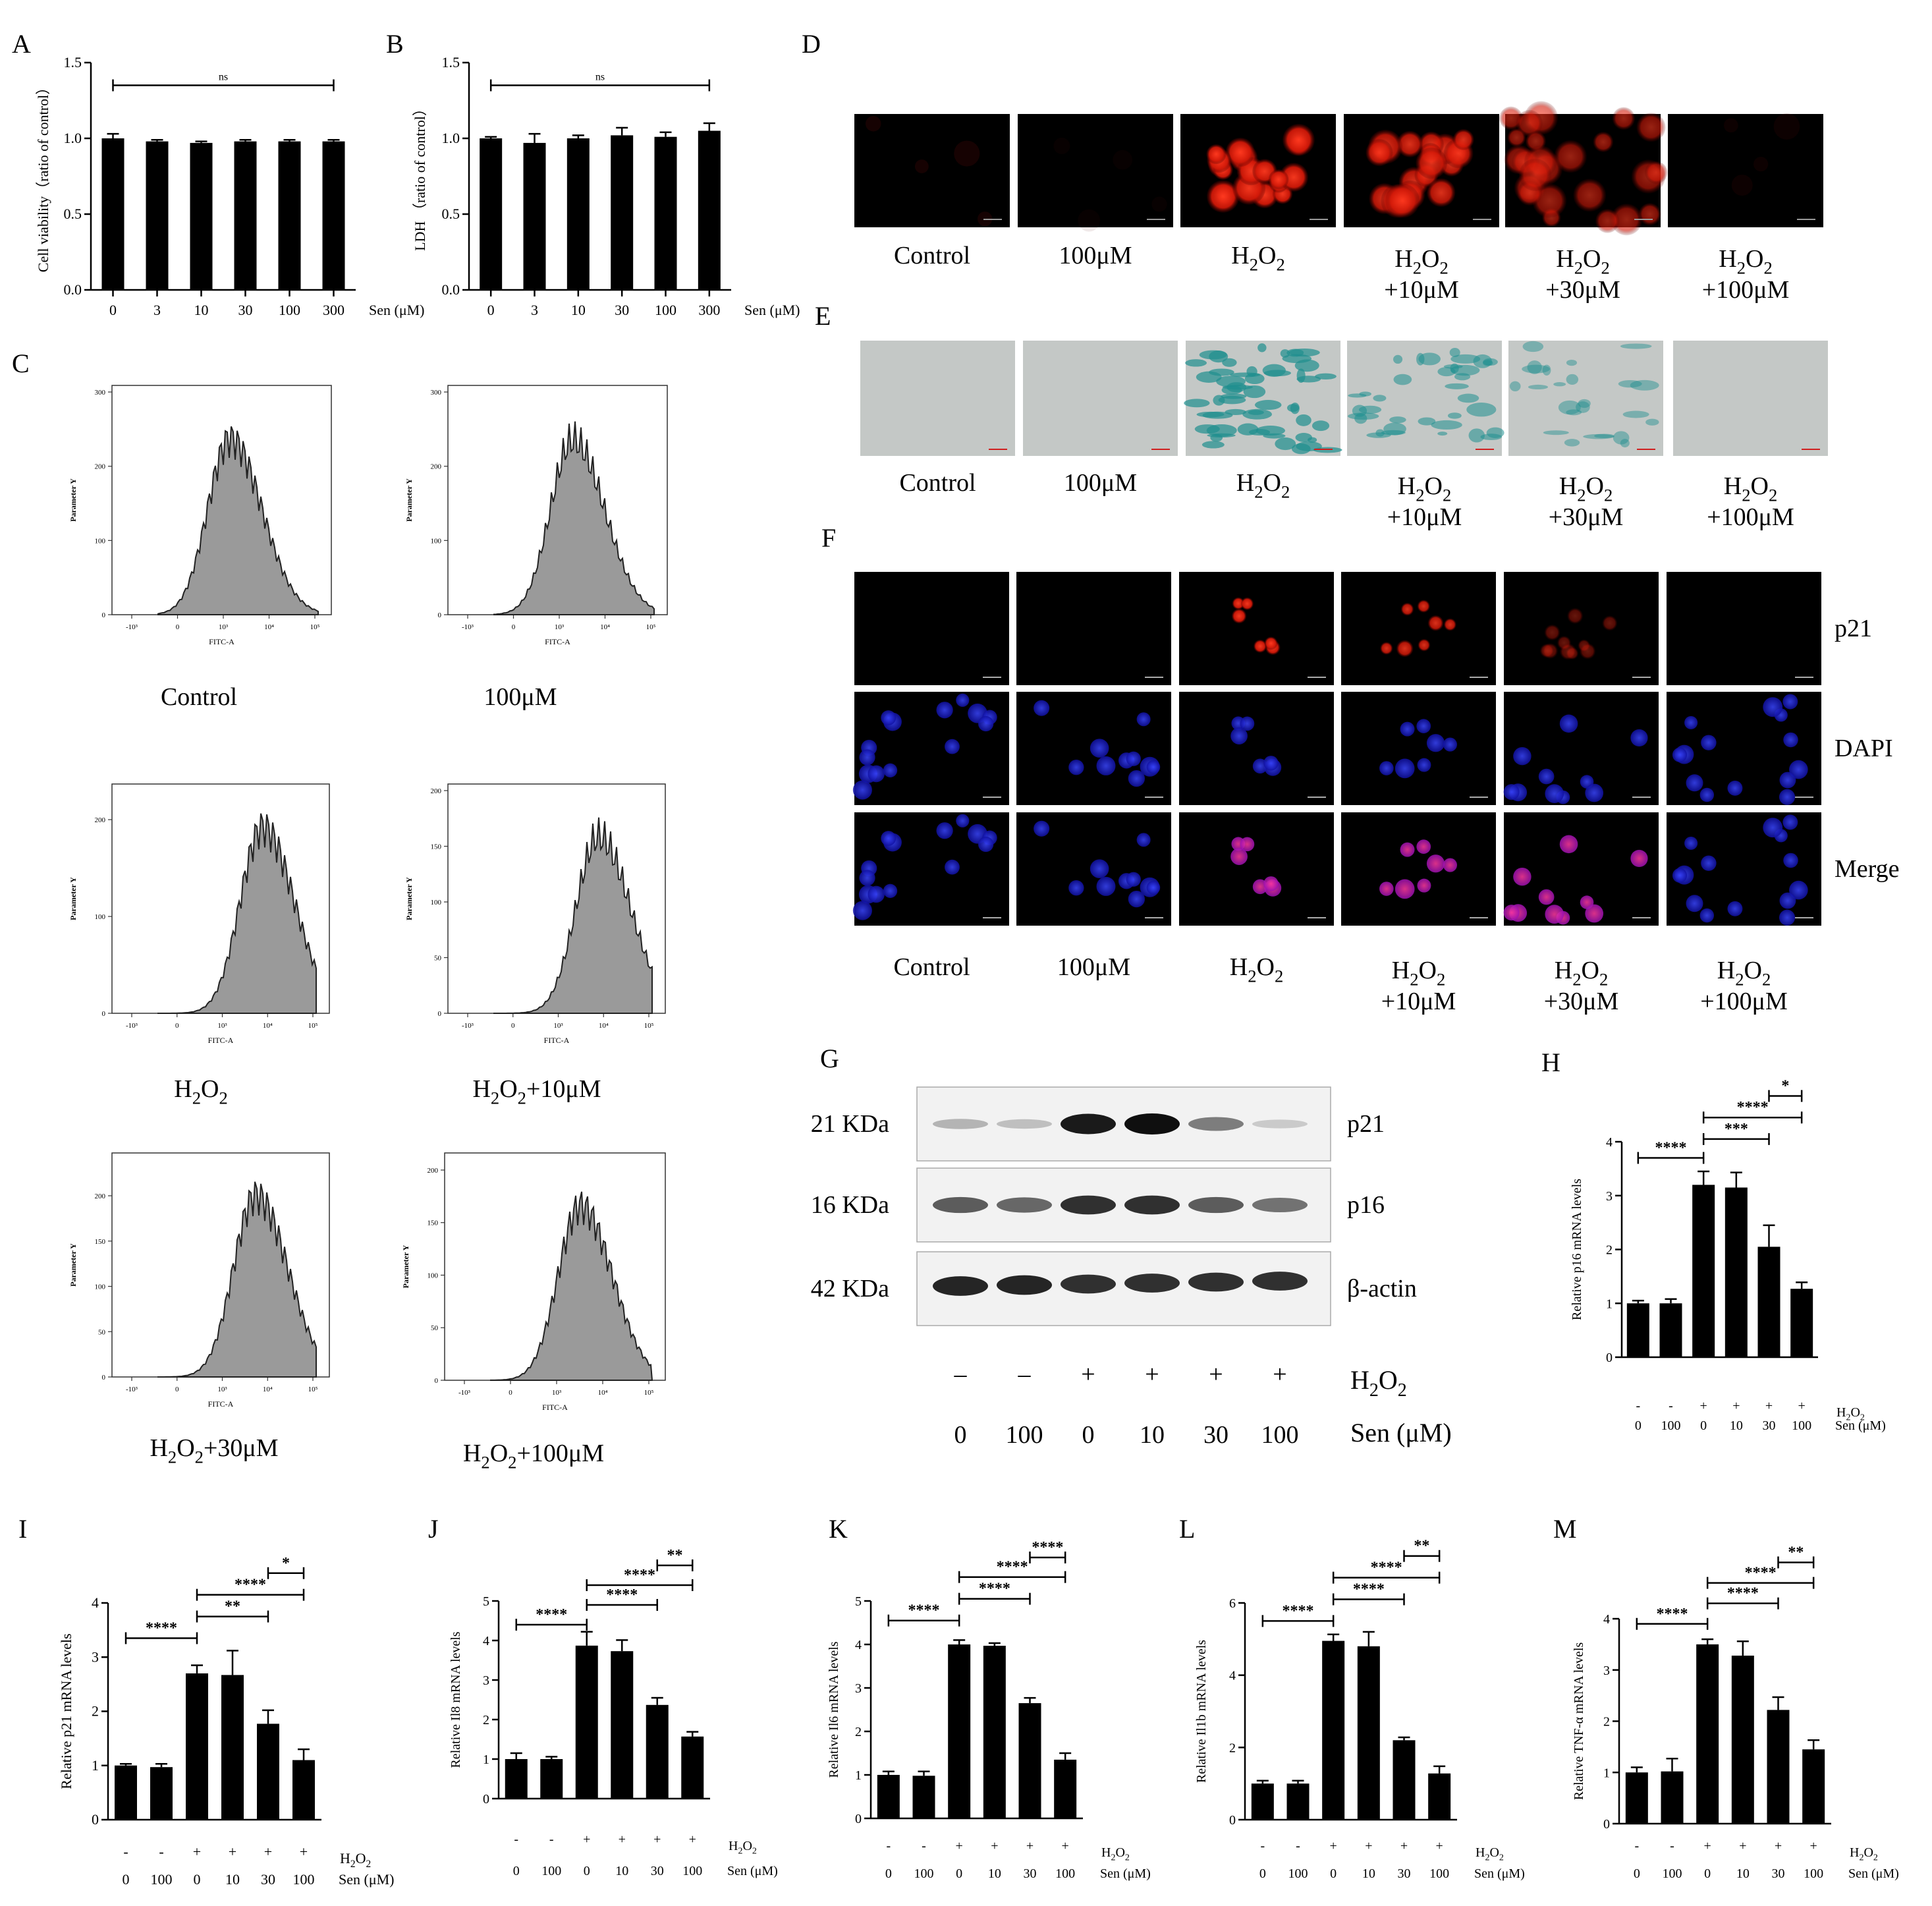 The width and height of the screenshot is (1932, 1906). What do you see at coordinates (1746, 290) in the screenshot?
I see `ros-caption-dose: +100μM` at bounding box center [1746, 290].